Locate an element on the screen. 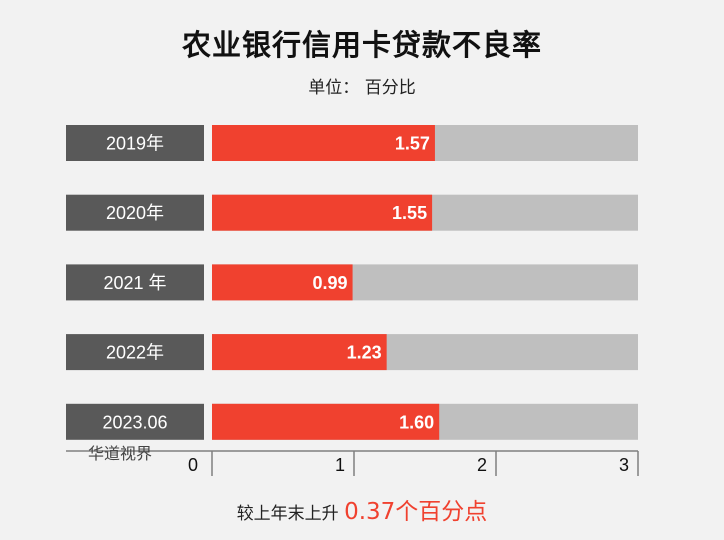 The width and height of the screenshot is (724, 540). category-label: 2020年 is located at coordinates (135, 213).